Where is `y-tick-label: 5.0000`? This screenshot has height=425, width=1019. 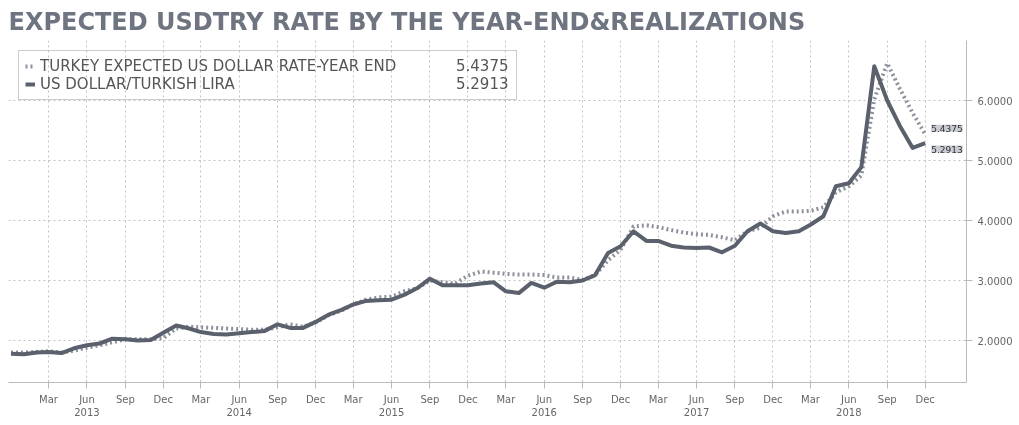 y-tick-label: 5.0000 is located at coordinates (995, 161).